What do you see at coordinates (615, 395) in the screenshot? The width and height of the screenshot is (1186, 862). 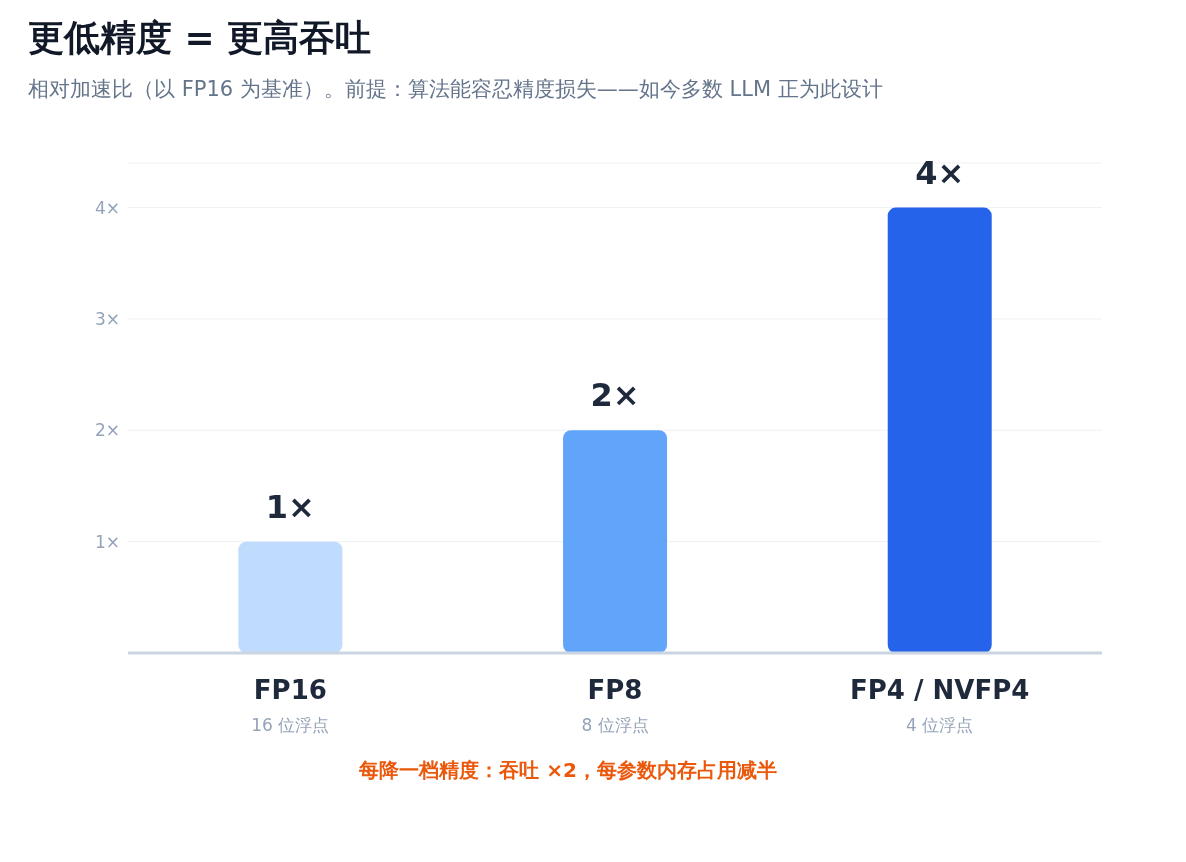 I see `data-label: 2×` at bounding box center [615, 395].